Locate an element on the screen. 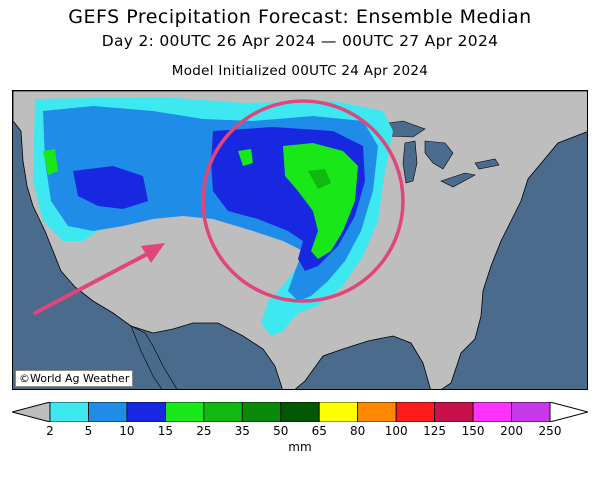 This screenshot has height=486, width=600. annotation-circle is located at coordinates (303, 201).